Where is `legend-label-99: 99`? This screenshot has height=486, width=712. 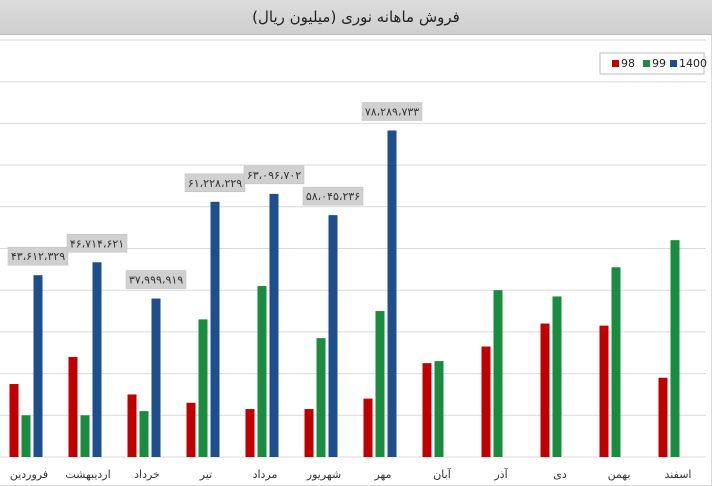
legend-label-99: 99 is located at coordinates (659, 63).